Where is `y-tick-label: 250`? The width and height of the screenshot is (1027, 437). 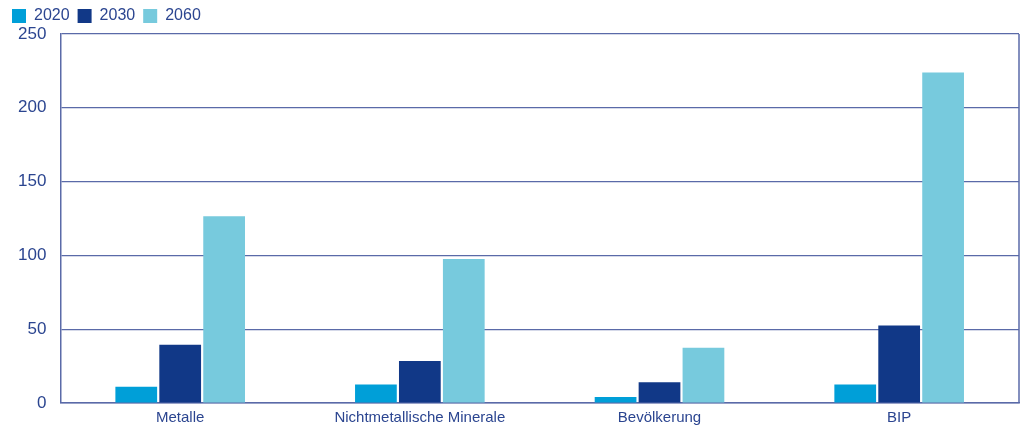 y-tick-label: 250 is located at coordinates (32, 33).